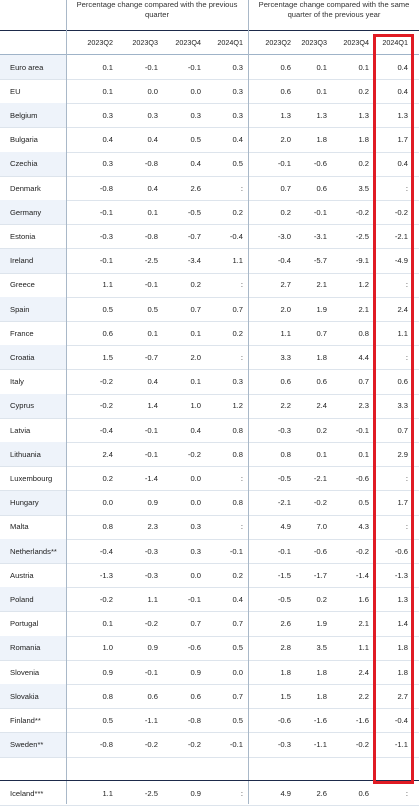  Describe the element at coordinates (195, 406) in the screenshot. I see `cell-value: 1.0` at that location.